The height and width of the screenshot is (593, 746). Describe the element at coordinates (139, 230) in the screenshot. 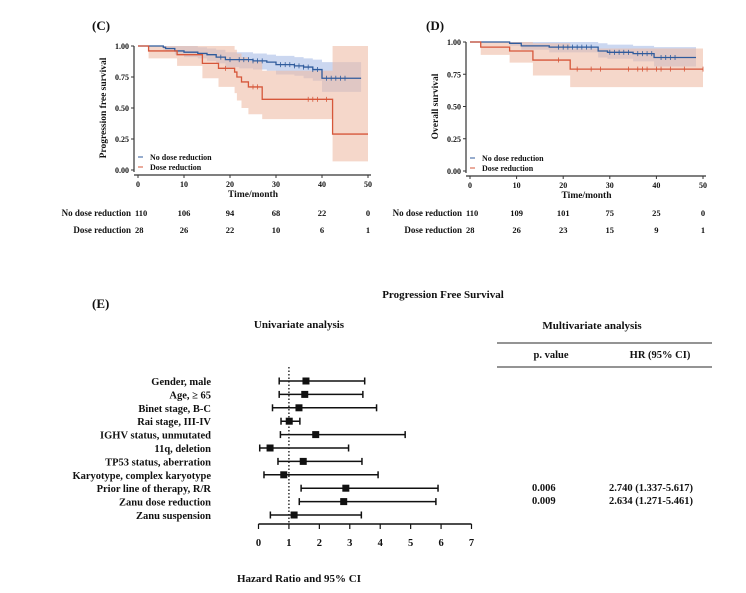

I see `risk-count: 28` at that location.